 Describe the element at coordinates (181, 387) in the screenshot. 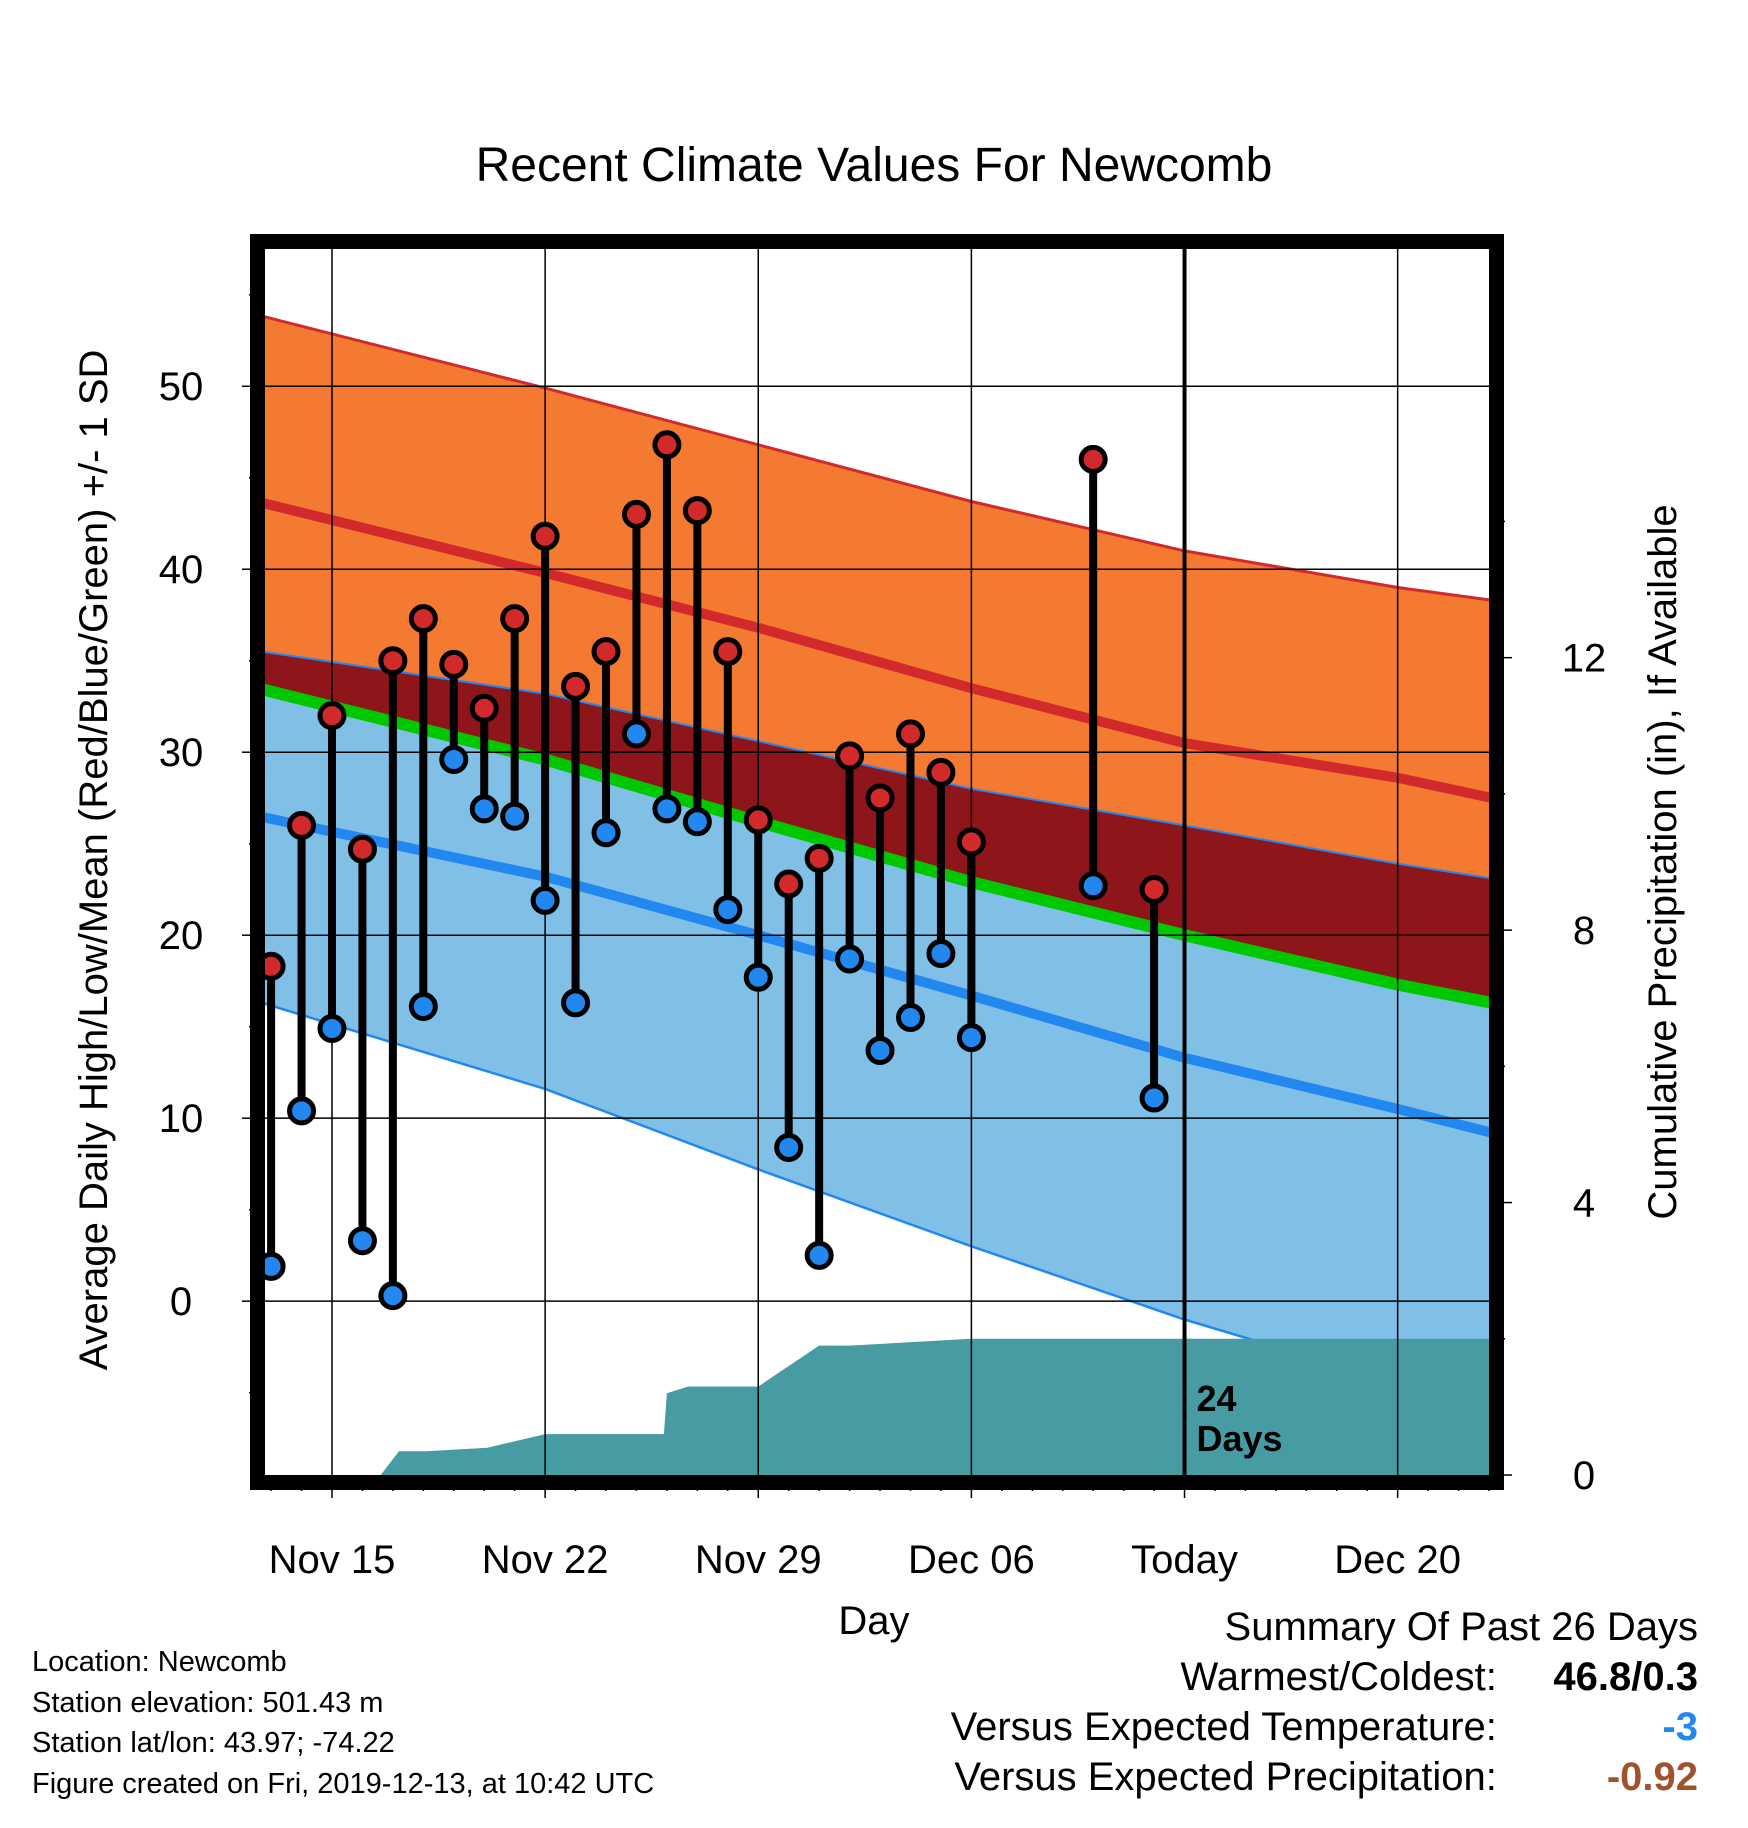

I see `y-tick-label: 50` at that location.